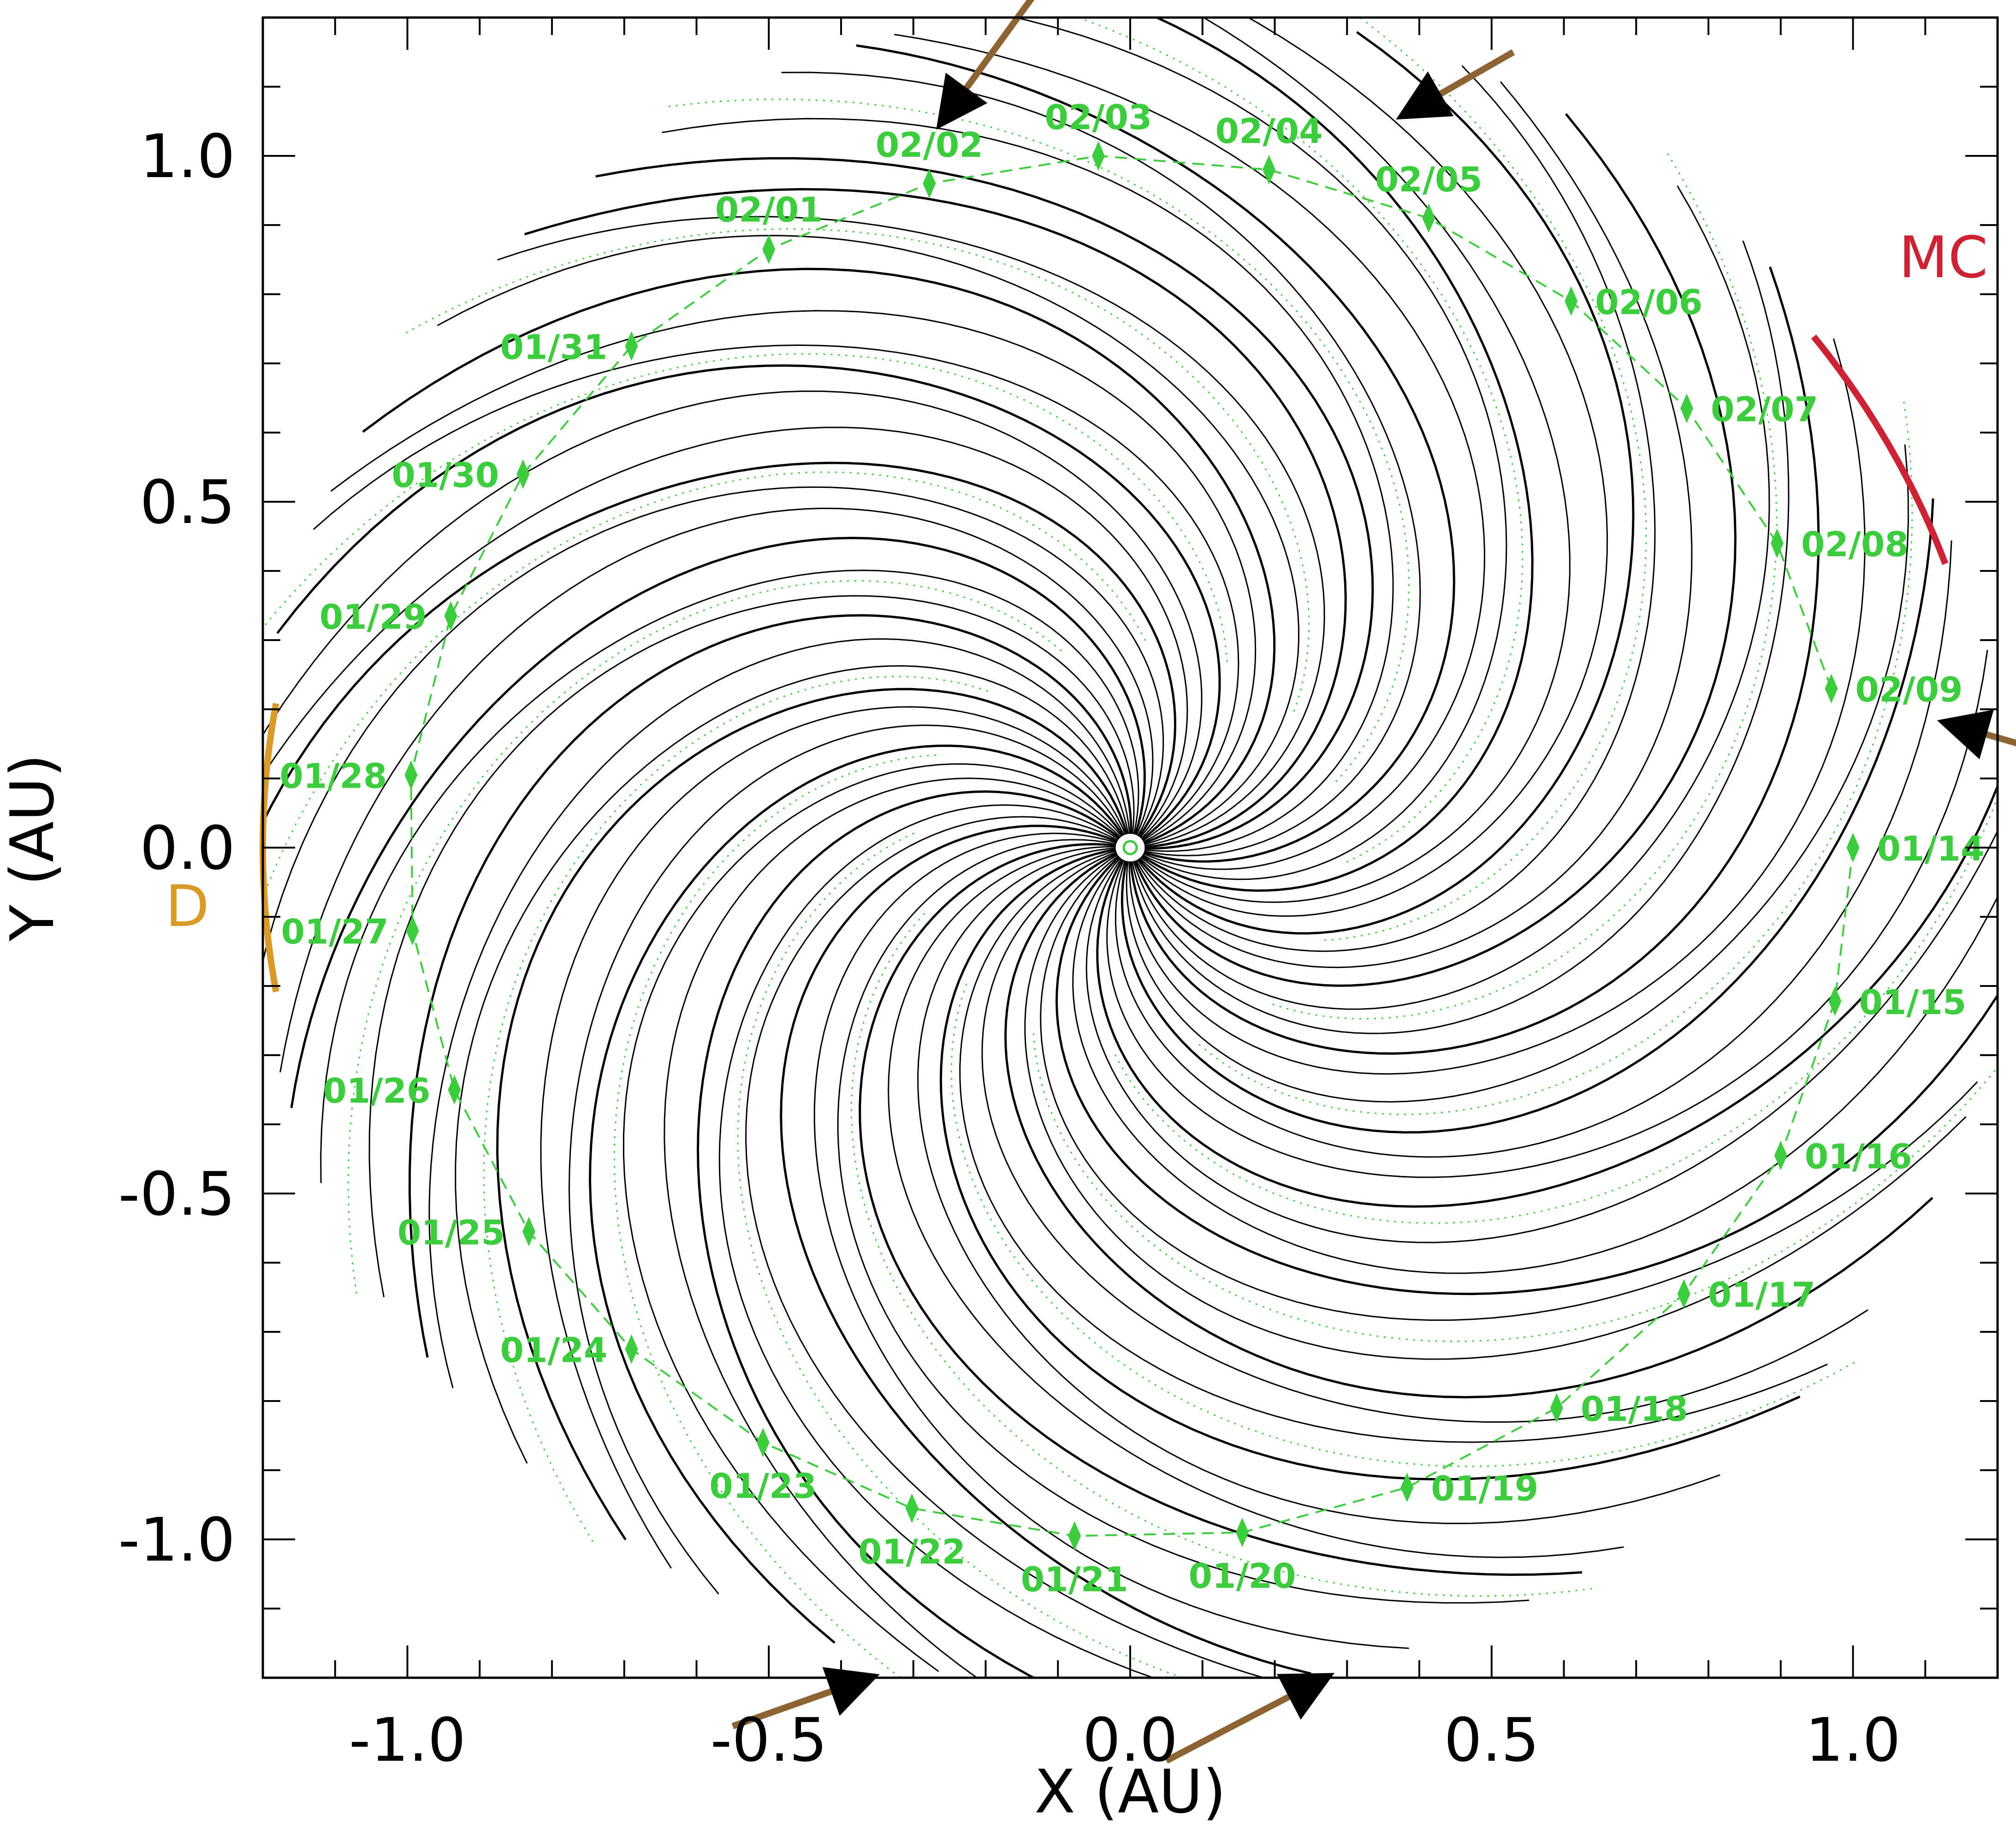  I want to click on date-label: 01/22, so click(912, 1552).